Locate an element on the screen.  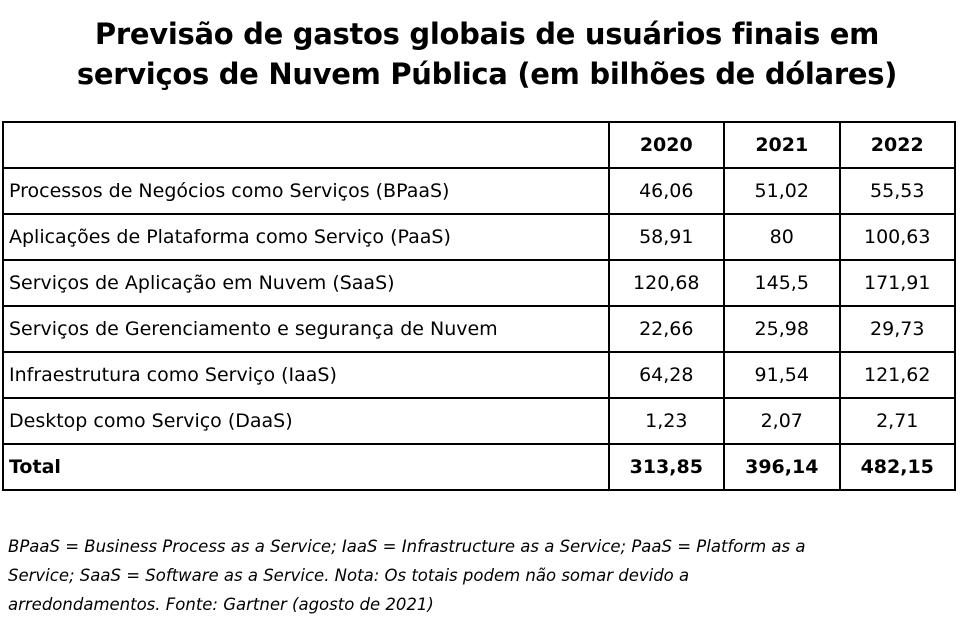
value-cell: 171,91 is located at coordinates (897, 283).